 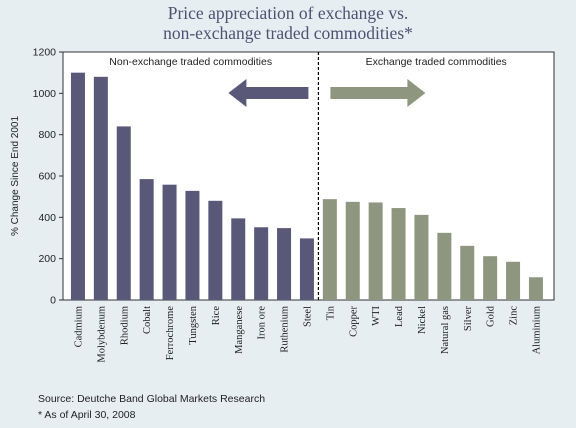 What do you see at coordinates (421, 257) in the screenshot?
I see `bar-nickel` at bounding box center [421, 257].